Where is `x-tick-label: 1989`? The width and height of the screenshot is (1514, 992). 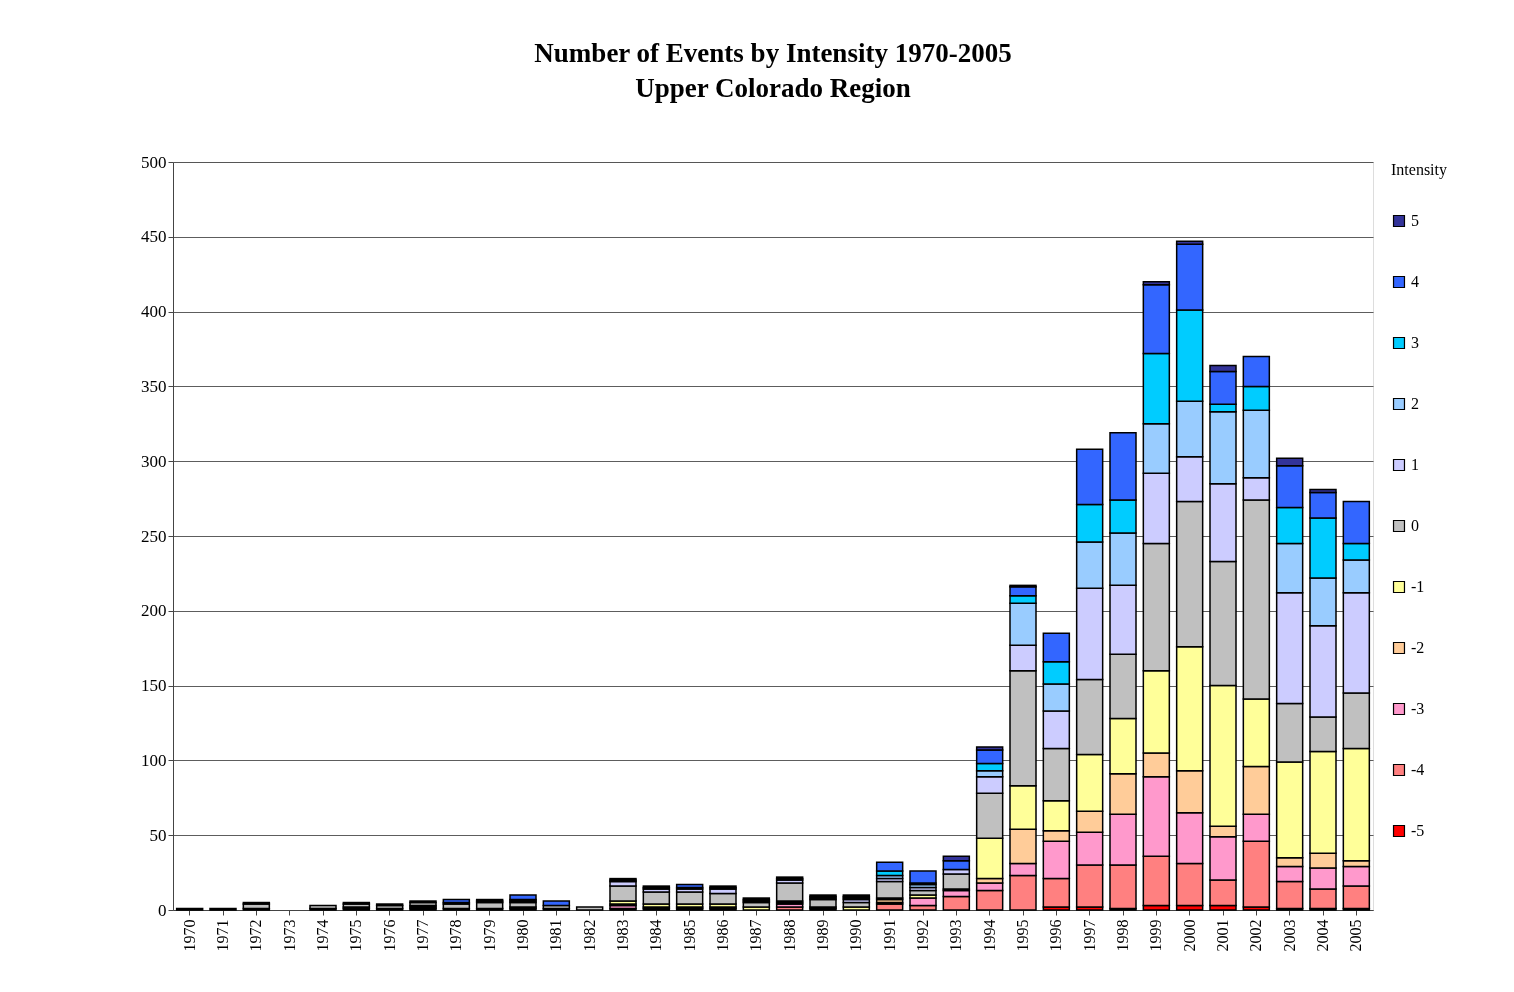
x-tick-label: 1989 is located at coordinates (822, 935).